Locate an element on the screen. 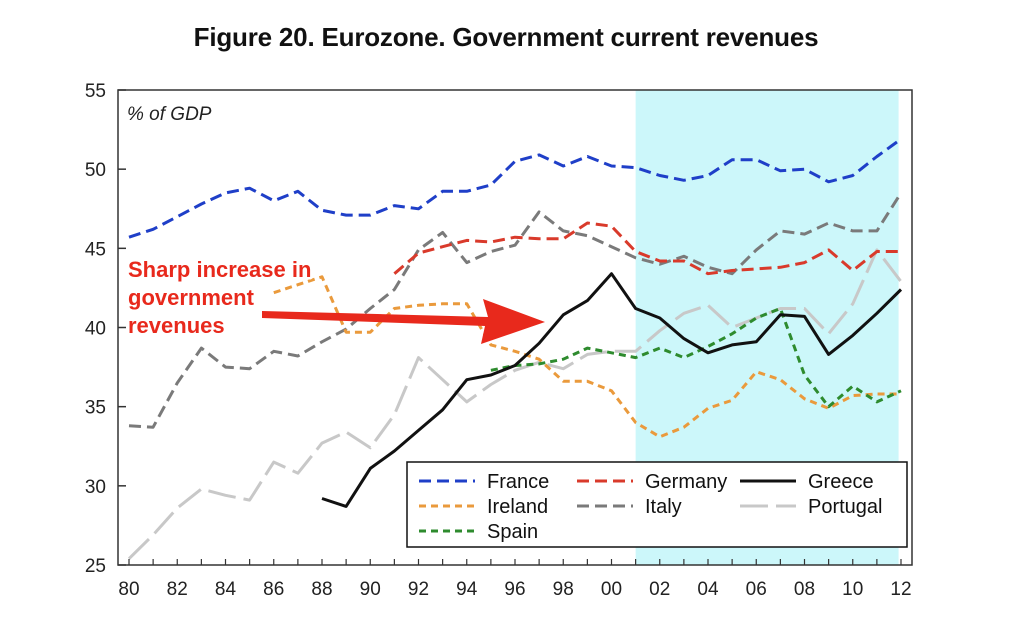 The height and width of the screenshot is (627, 1012). x-tick-label: 06 is located at coordinates (756, 589).